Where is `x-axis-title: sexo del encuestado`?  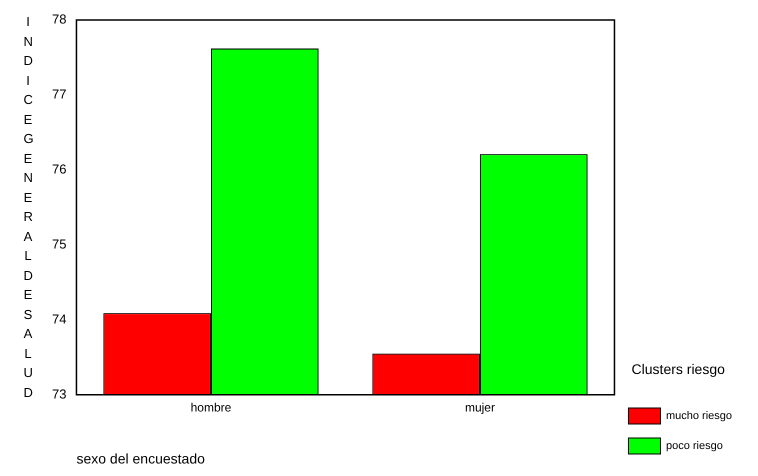 x-axis-title: sexo del encuestado is located at coordinates (141, 458).